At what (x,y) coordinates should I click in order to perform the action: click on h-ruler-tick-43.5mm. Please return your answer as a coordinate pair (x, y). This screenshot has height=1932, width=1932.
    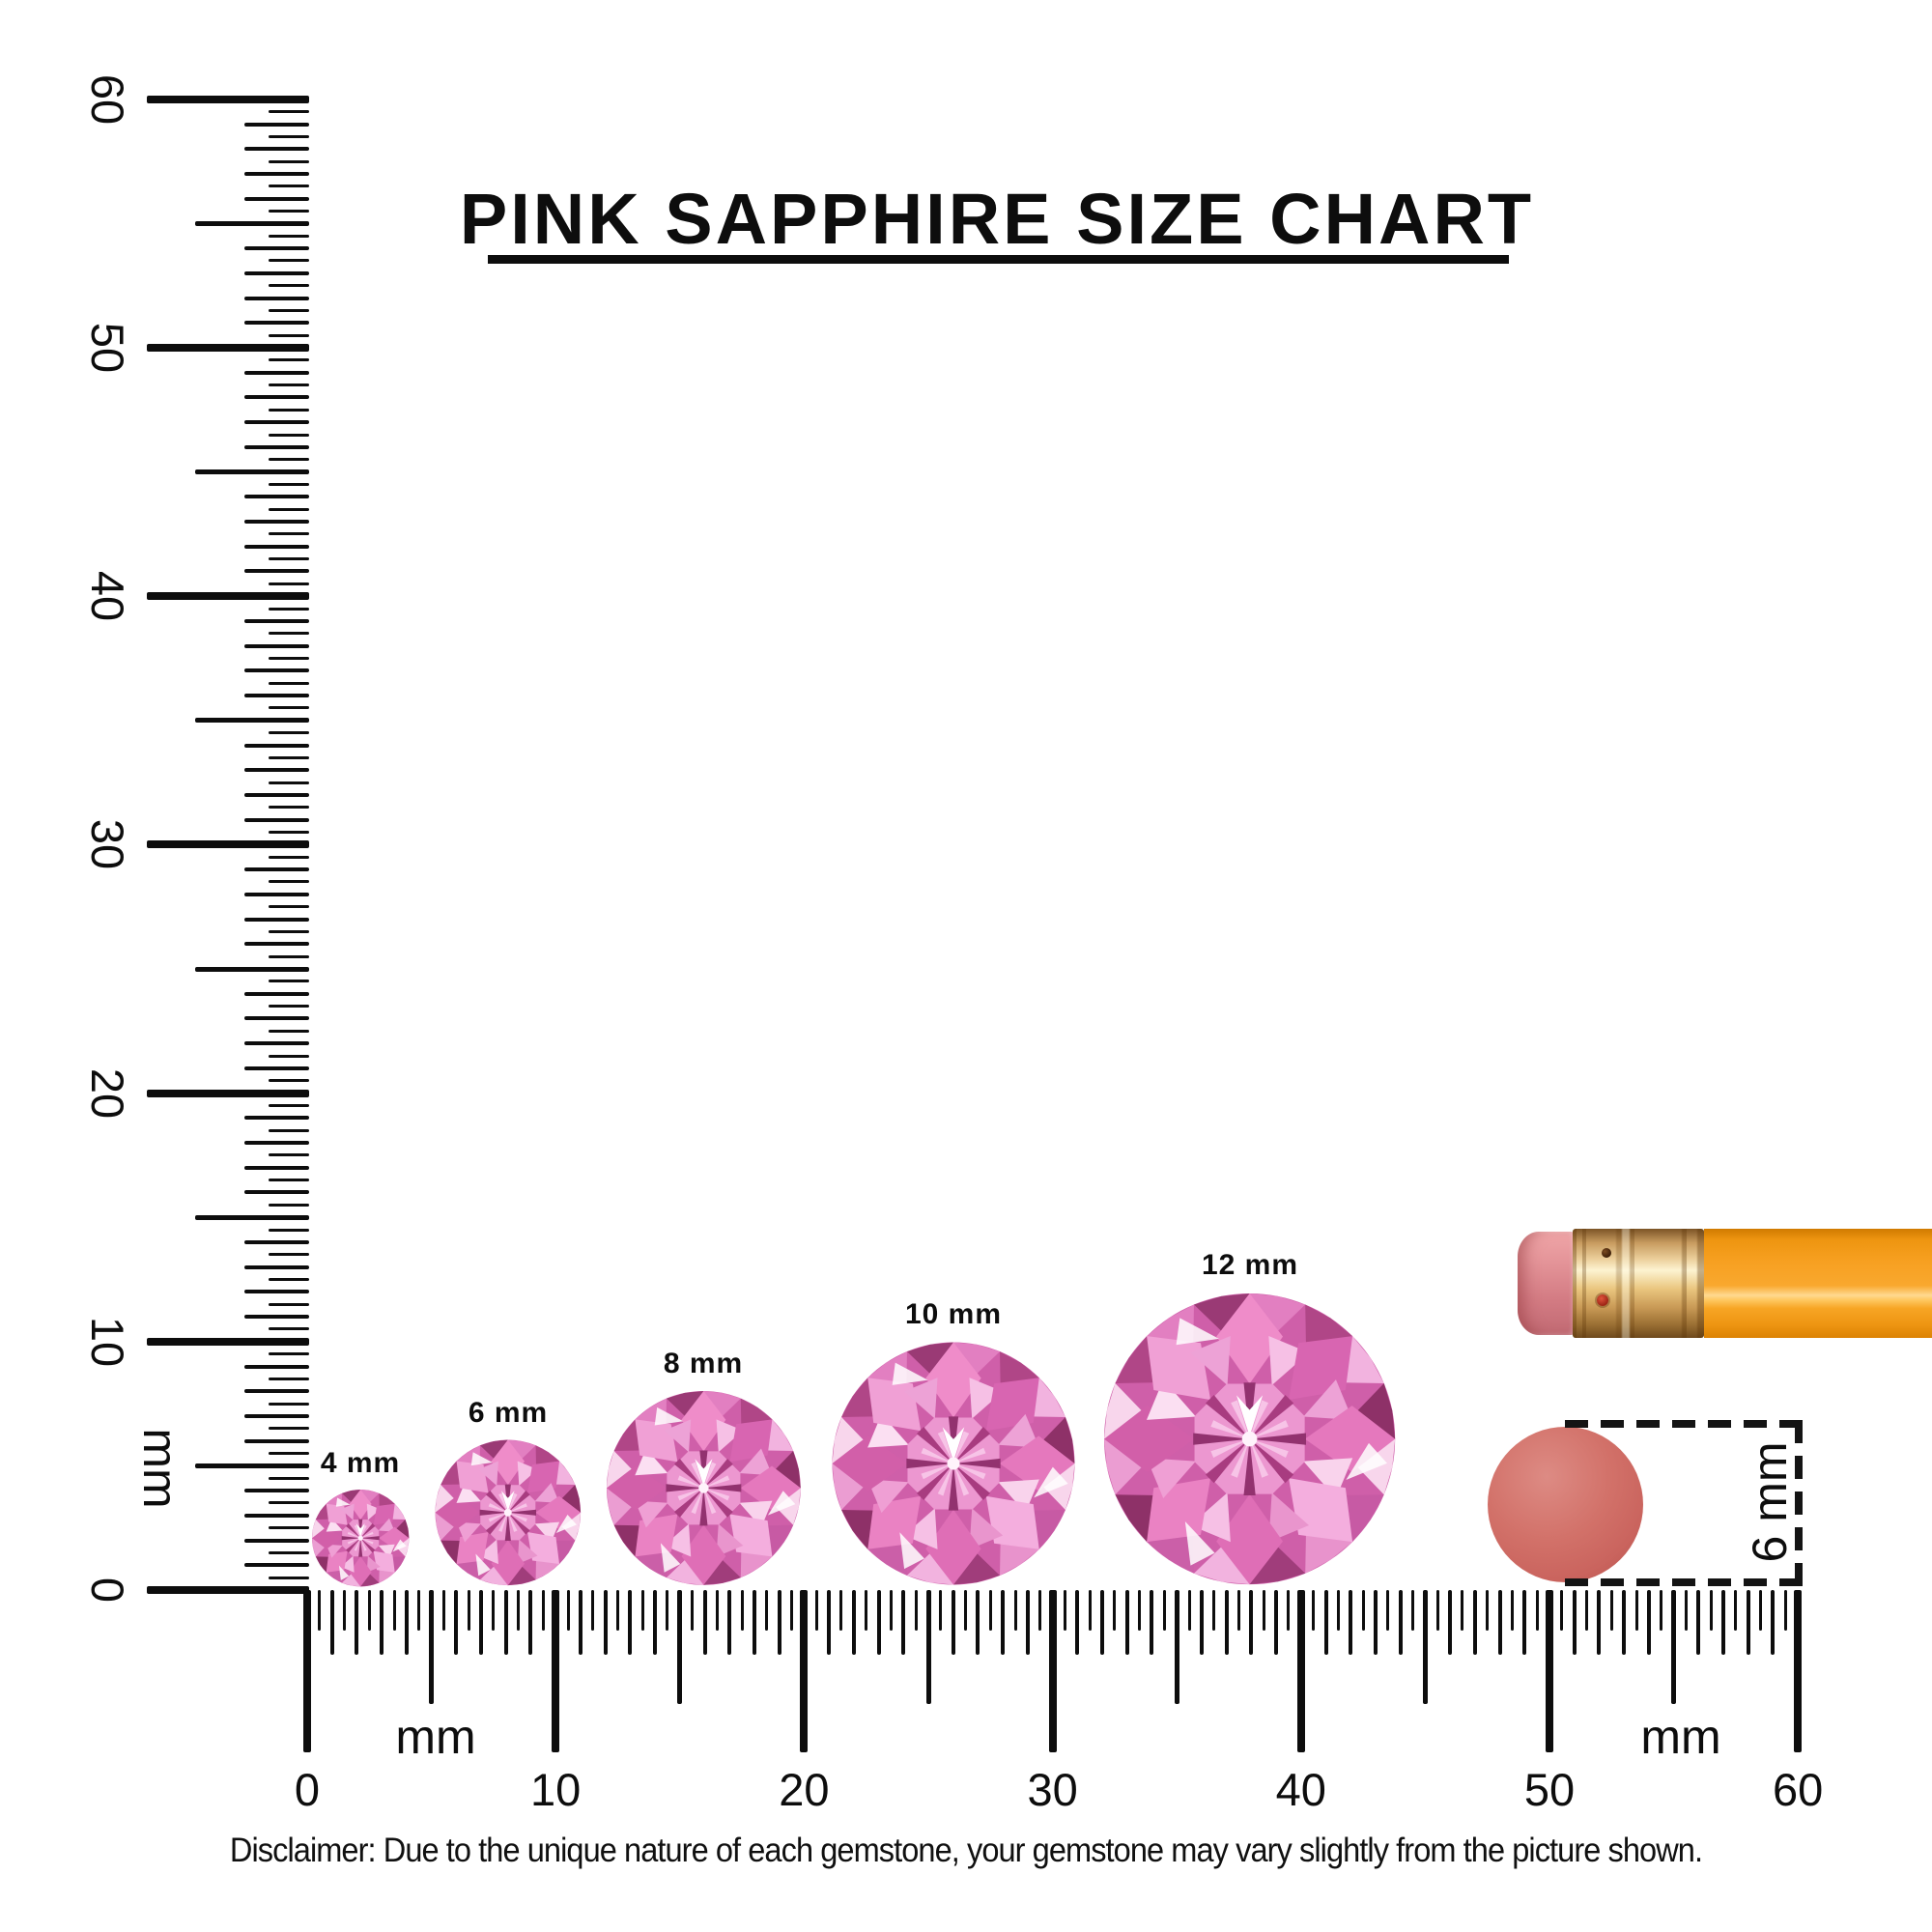
    Looking at the image, I should click on (1388, 1610).